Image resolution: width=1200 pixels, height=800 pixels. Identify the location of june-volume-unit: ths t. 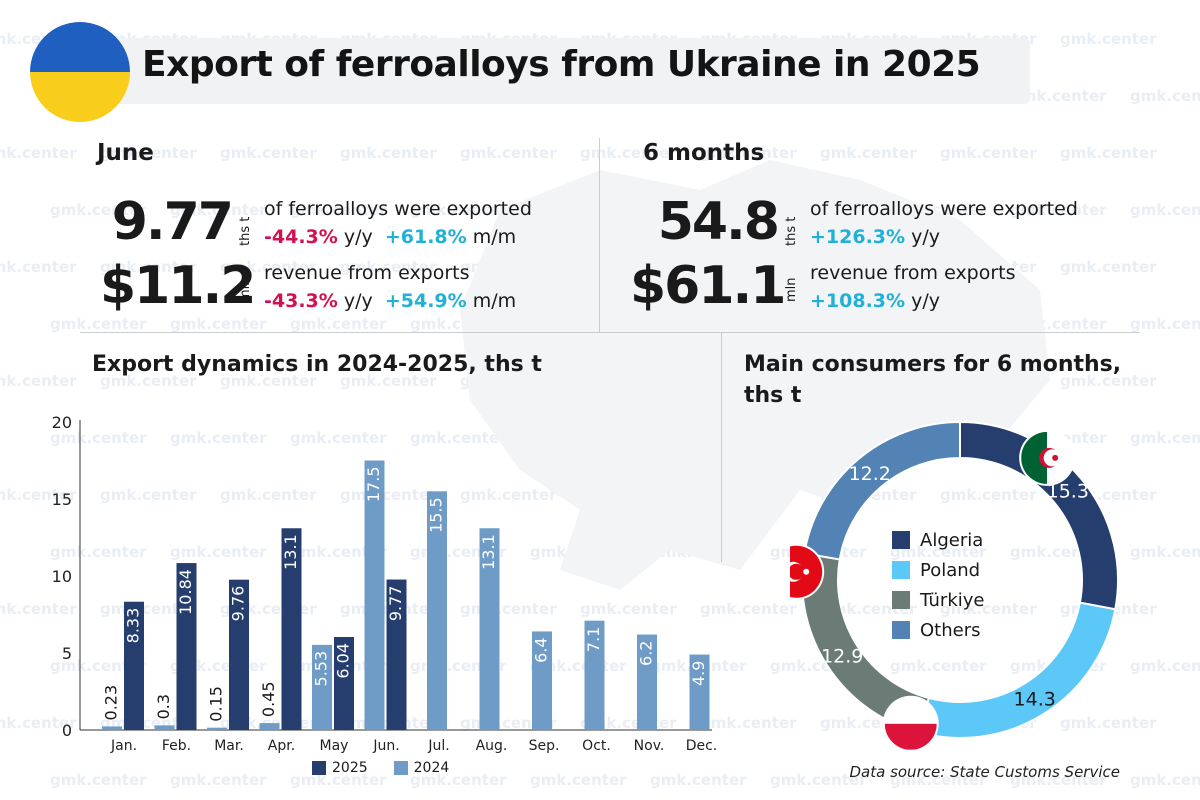
(245, 231).